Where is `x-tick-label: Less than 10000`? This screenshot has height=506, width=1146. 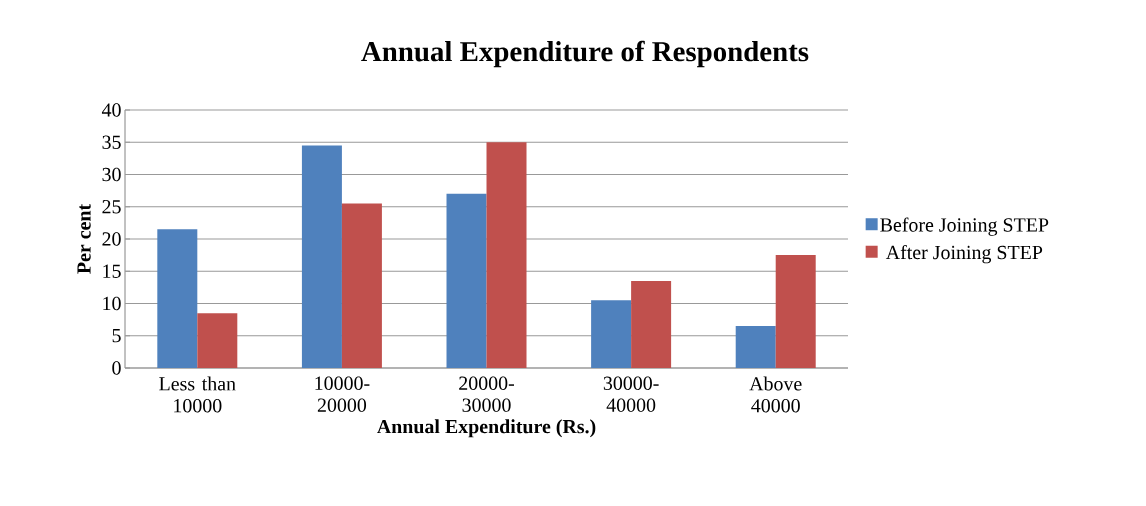
x-tick-label: Less than 10000 is located at coordinates (197, 394).